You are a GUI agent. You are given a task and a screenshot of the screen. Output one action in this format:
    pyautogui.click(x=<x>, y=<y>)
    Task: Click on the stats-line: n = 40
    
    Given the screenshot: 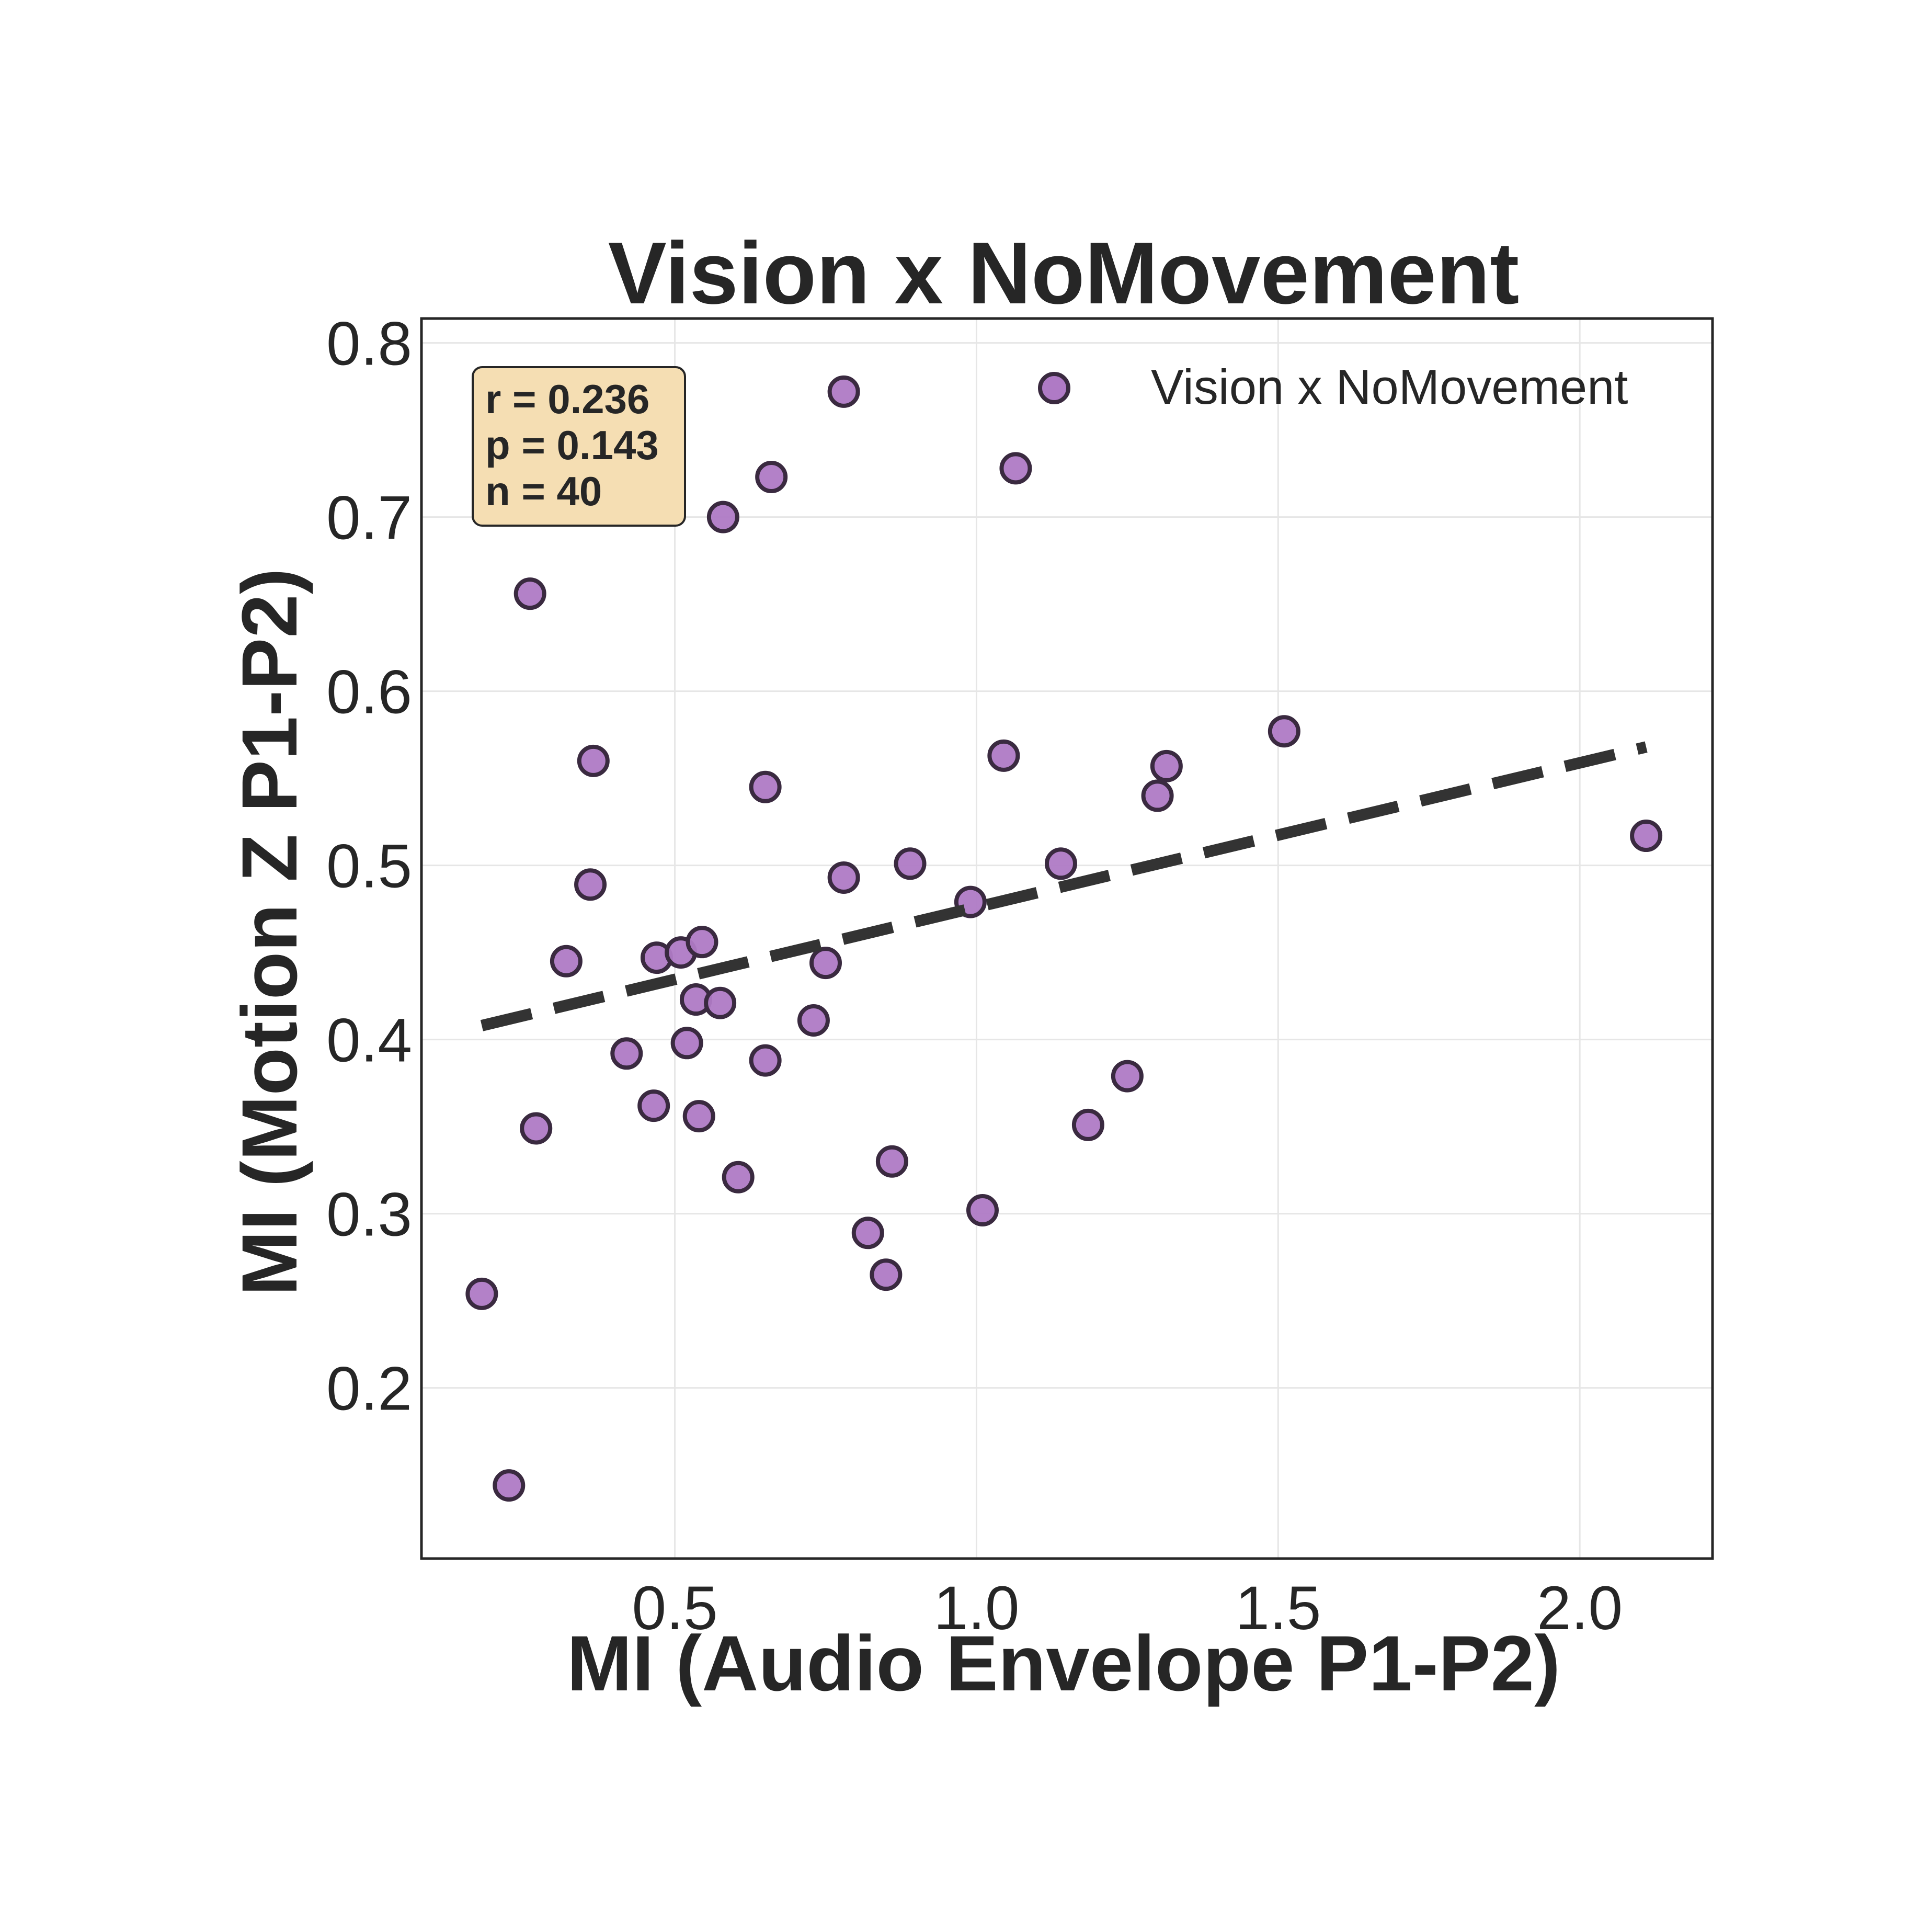 What is the action you would take?
    pyautogui.click(x=543, y=491)
    